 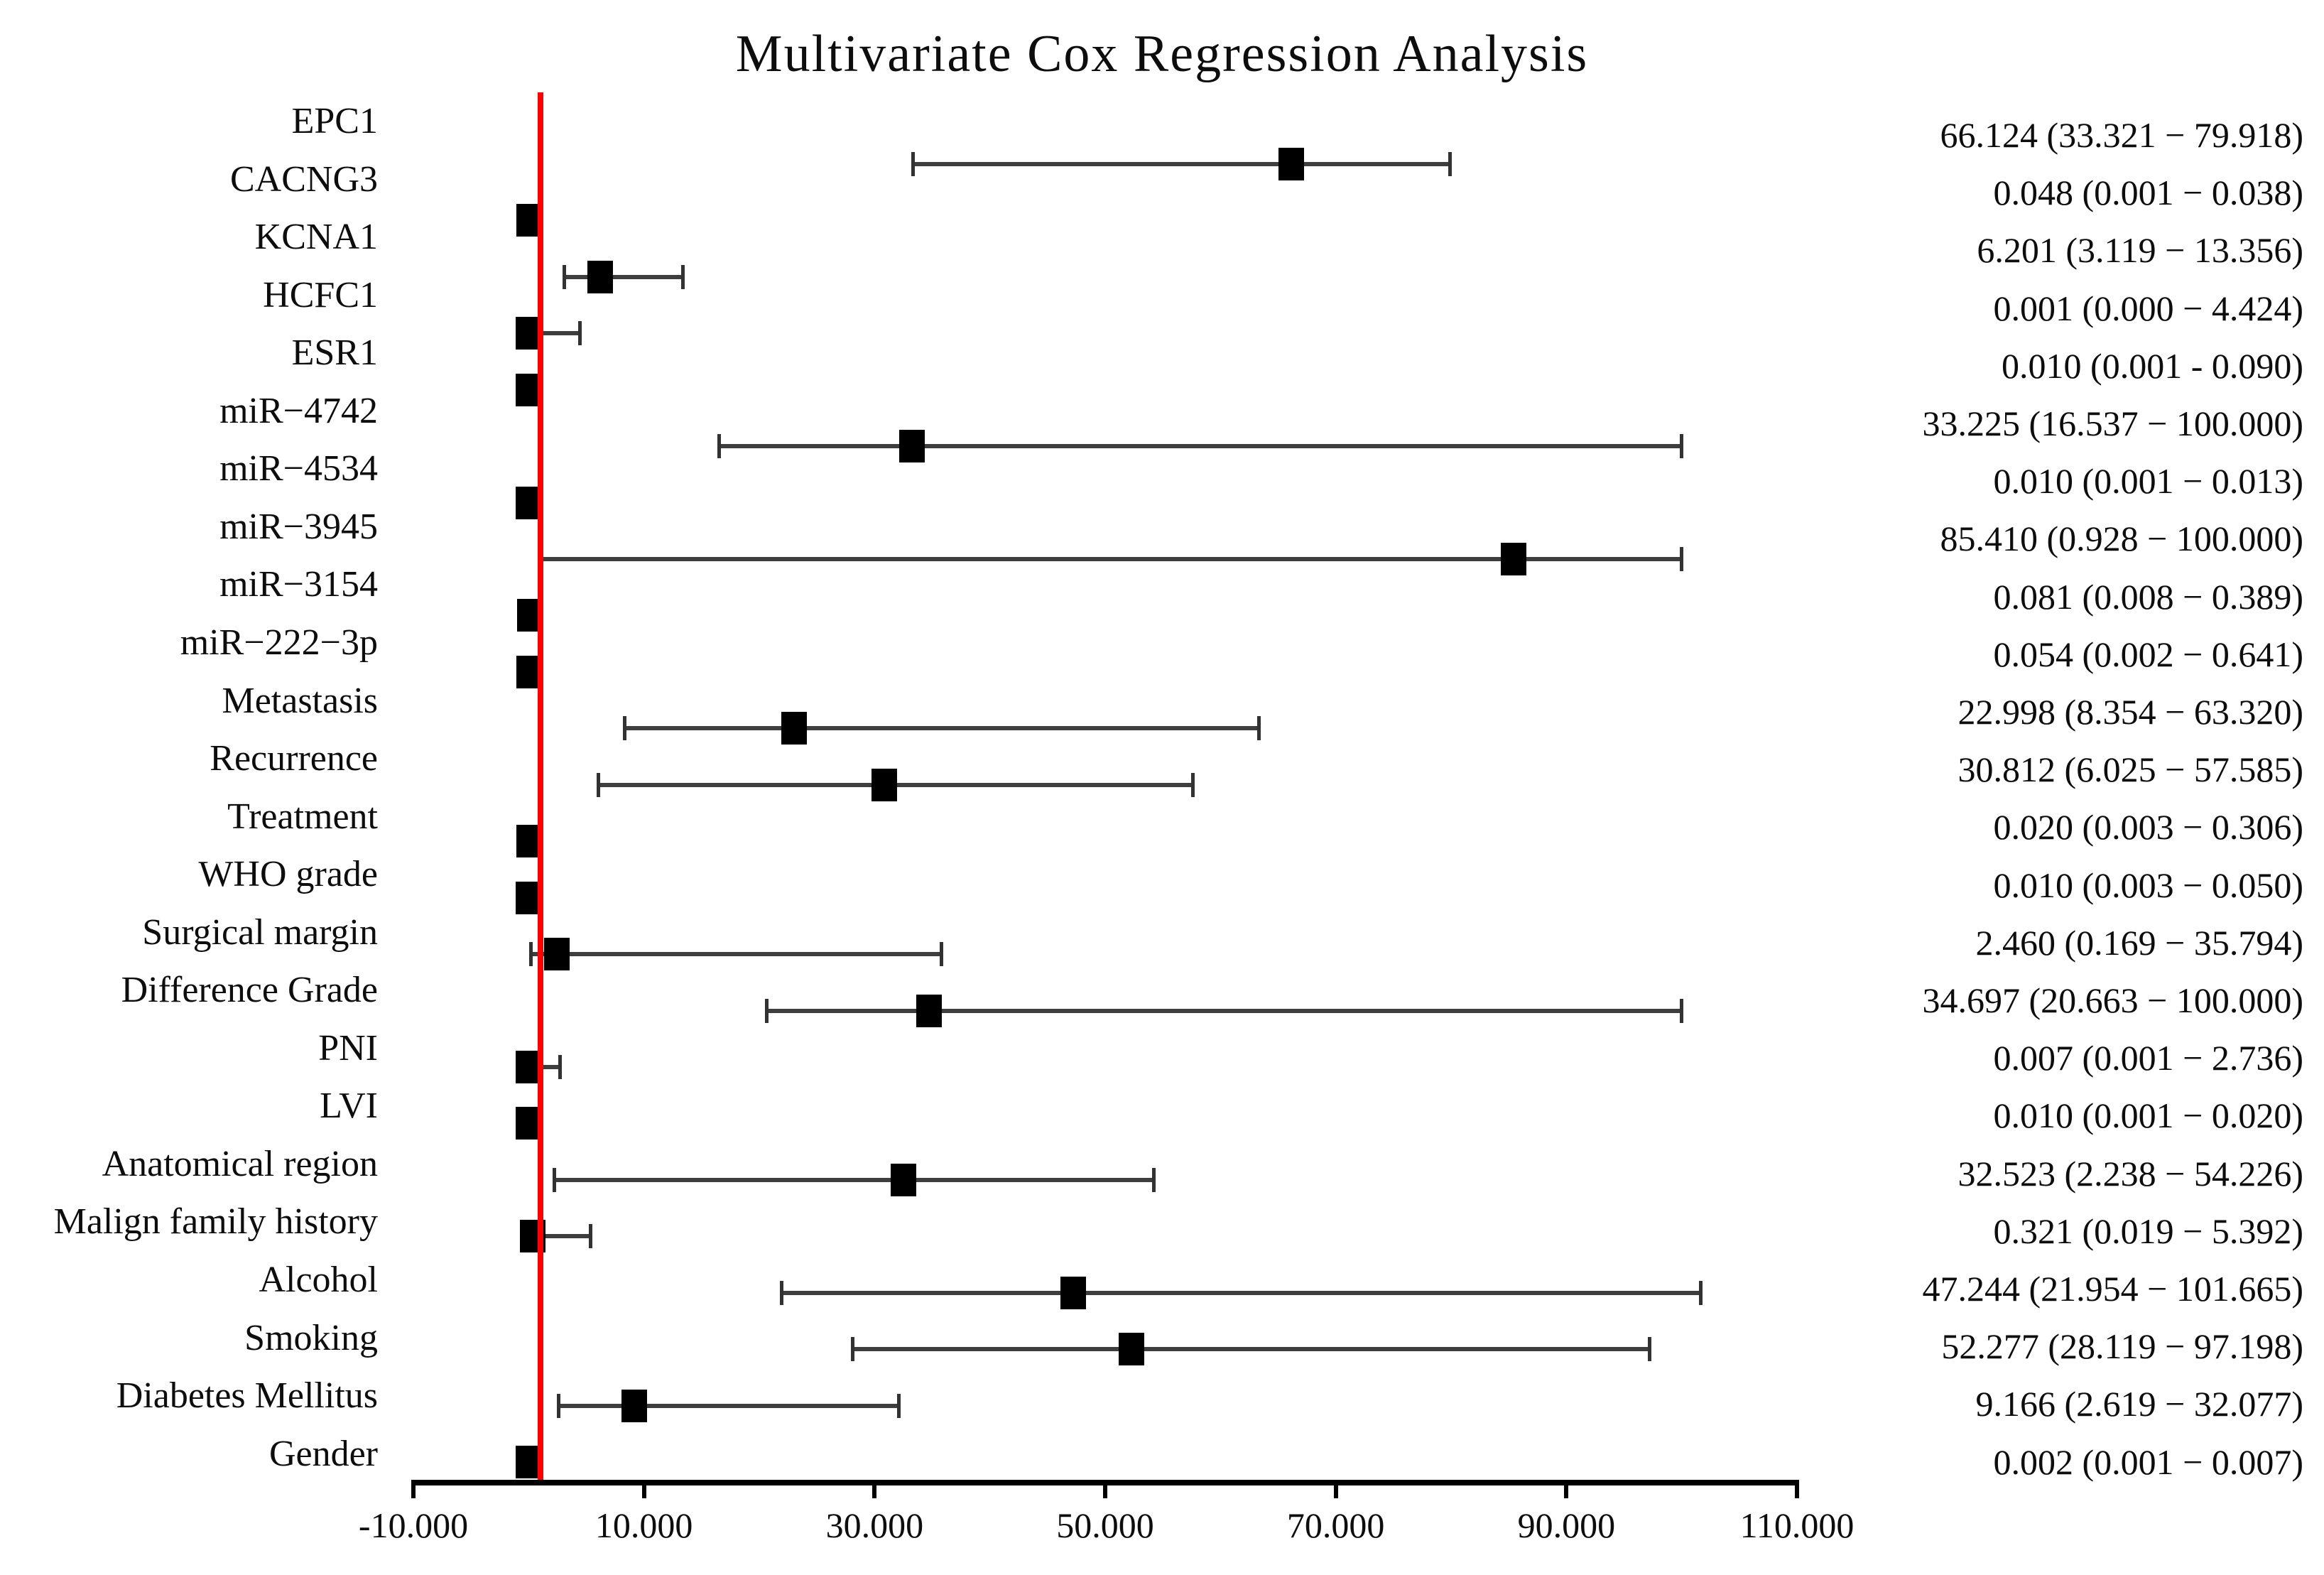 I want to click on row-label: Anatomical region, so click(x=240, y=1163).